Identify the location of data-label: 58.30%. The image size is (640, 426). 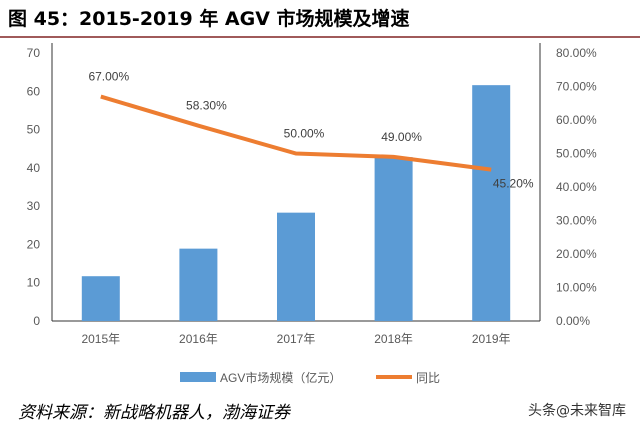
(206, 106).